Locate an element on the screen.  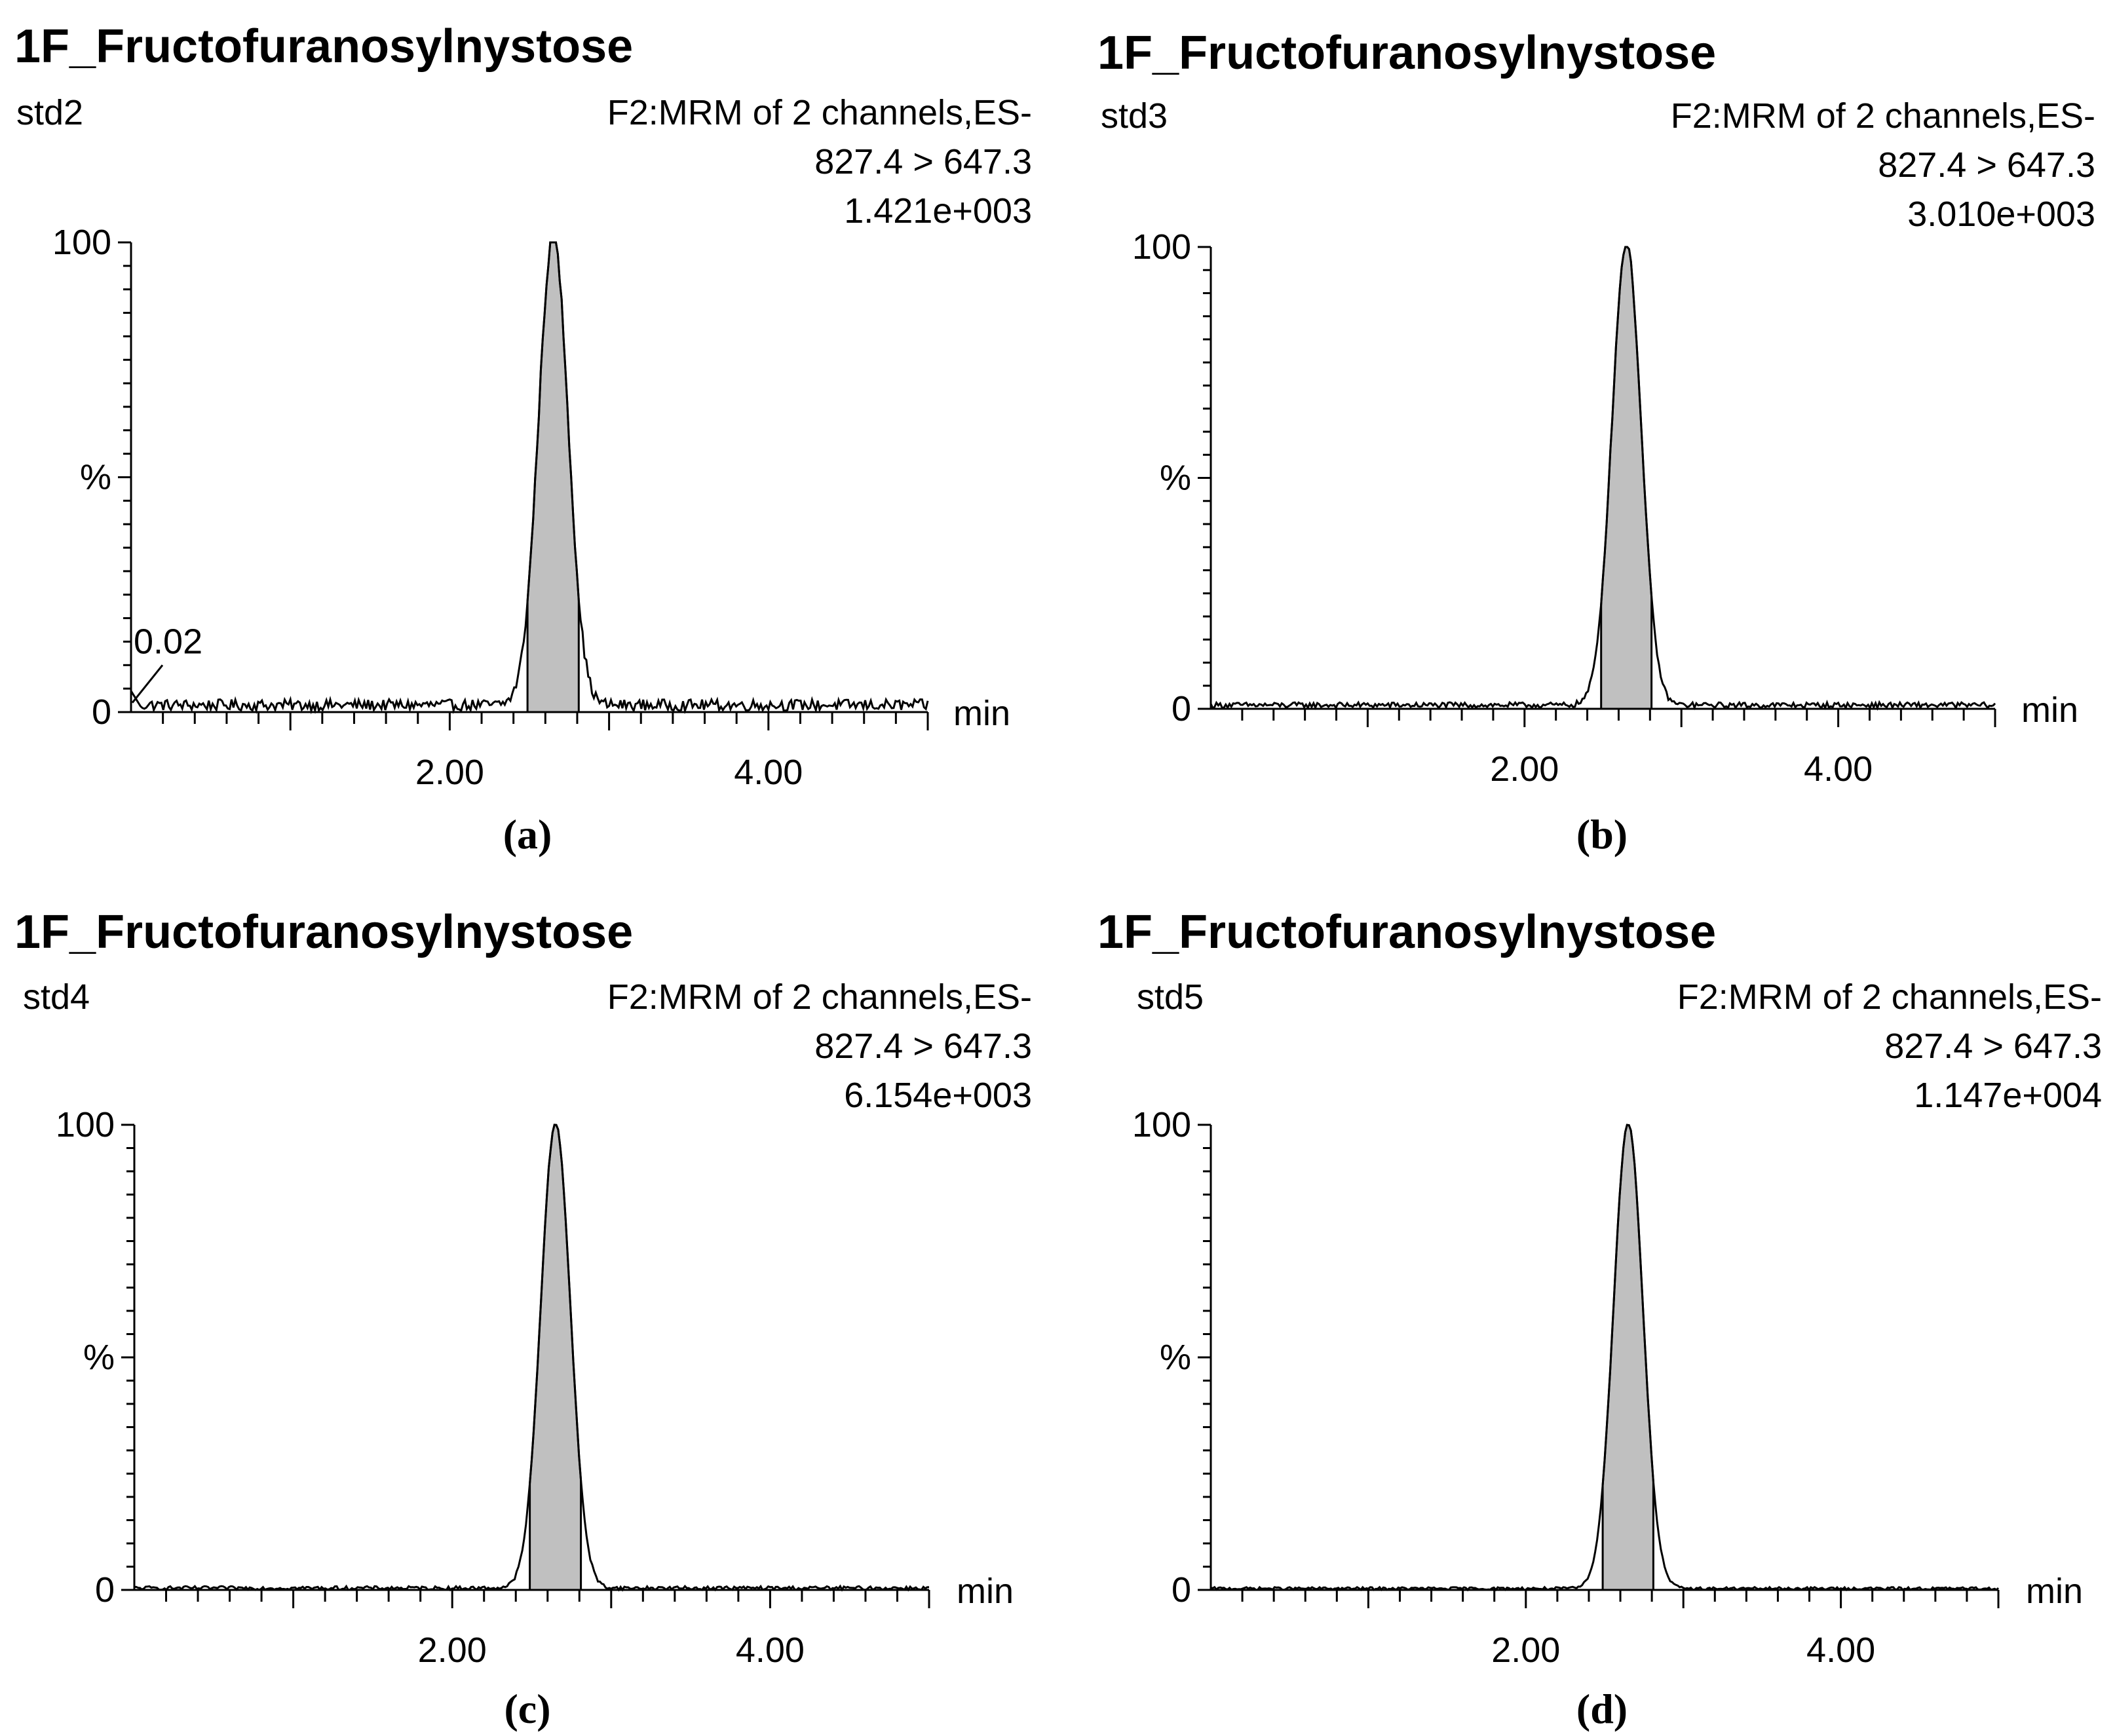
panel-b-x-tick-label: 2.00 is located at coordinates (1524, 769).